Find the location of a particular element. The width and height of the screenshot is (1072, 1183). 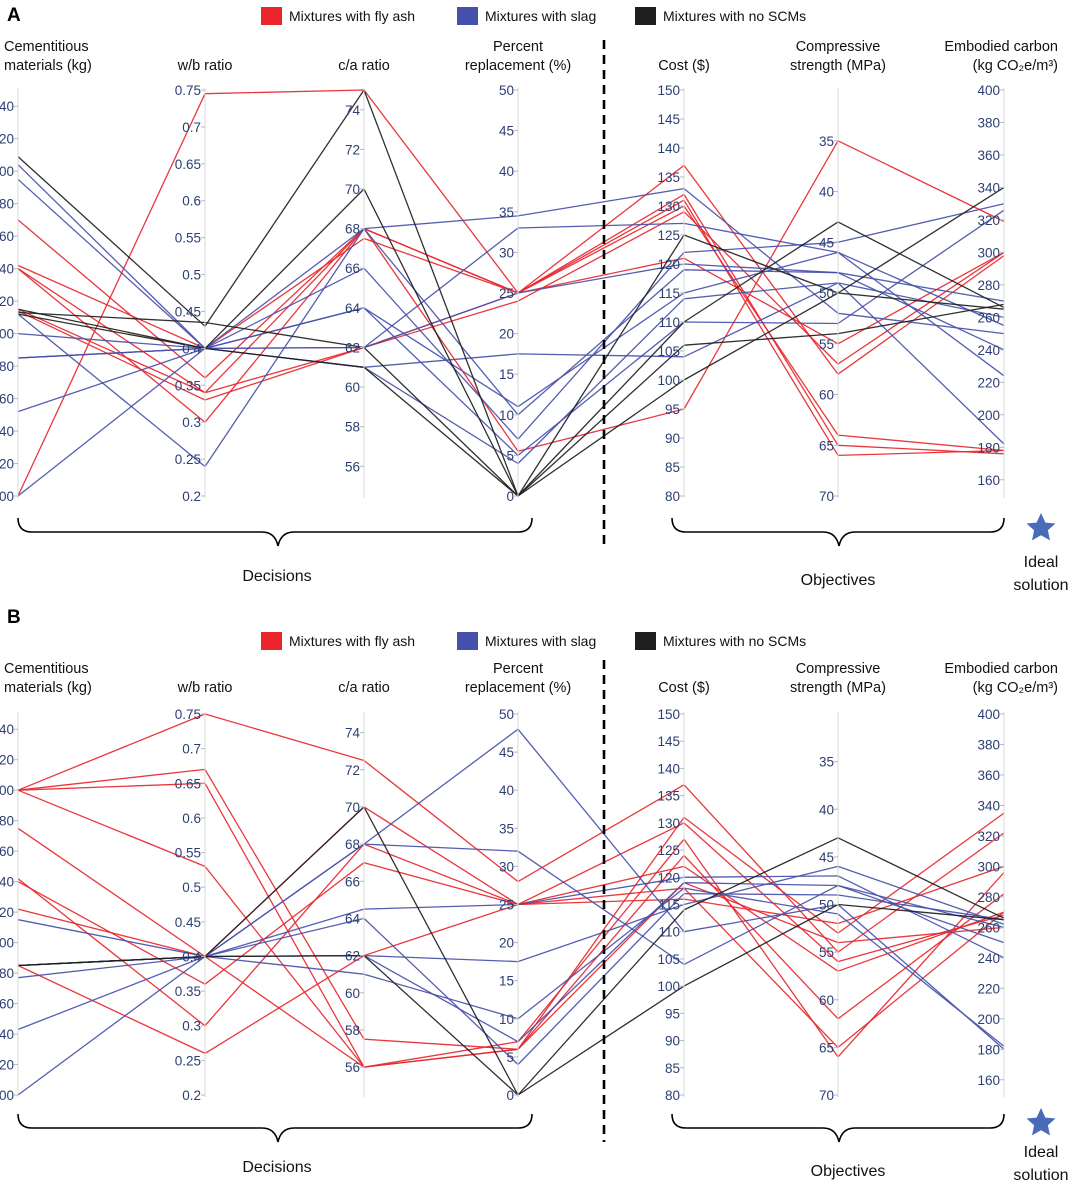

tick-label: 15 is located at coordinates (506, 981).